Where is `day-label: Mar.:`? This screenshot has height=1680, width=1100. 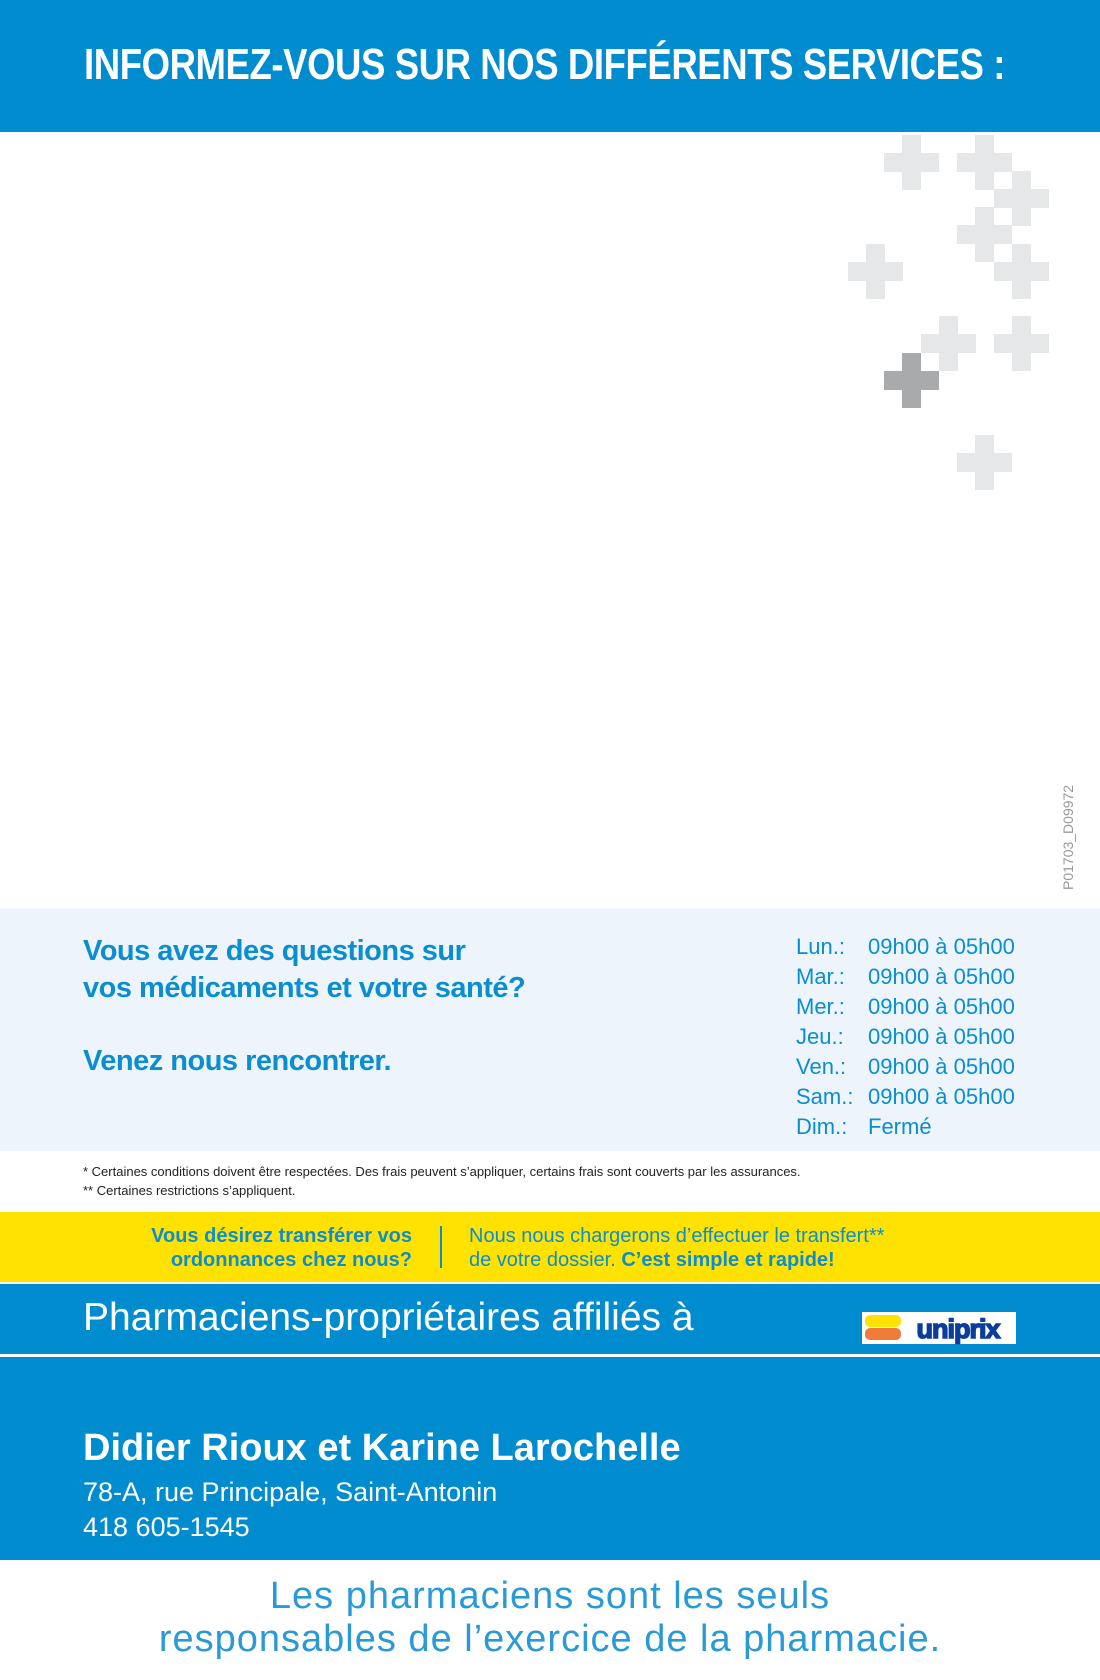 day-label: Mar.: is located at coordinates (820, 976).